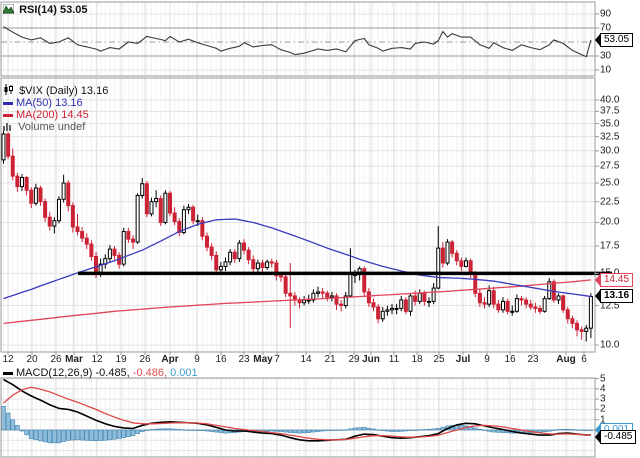 The height and width of the screenshot is (458, 640). What do you see at coordinates (8, 359) in the screenshot?
I see `date-tick-label: 12` at bounding box center [8, 359].